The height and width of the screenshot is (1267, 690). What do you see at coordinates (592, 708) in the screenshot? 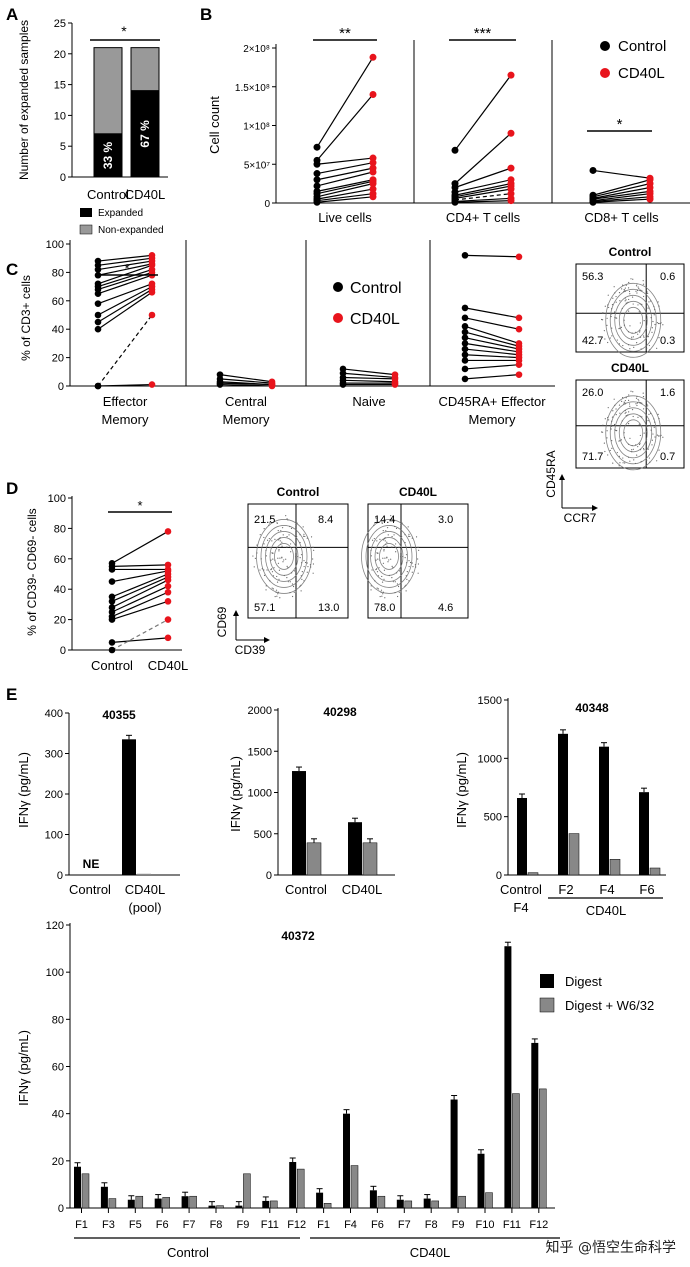
I see `panelE3-title: 40348` at bounding box center [592, 708].